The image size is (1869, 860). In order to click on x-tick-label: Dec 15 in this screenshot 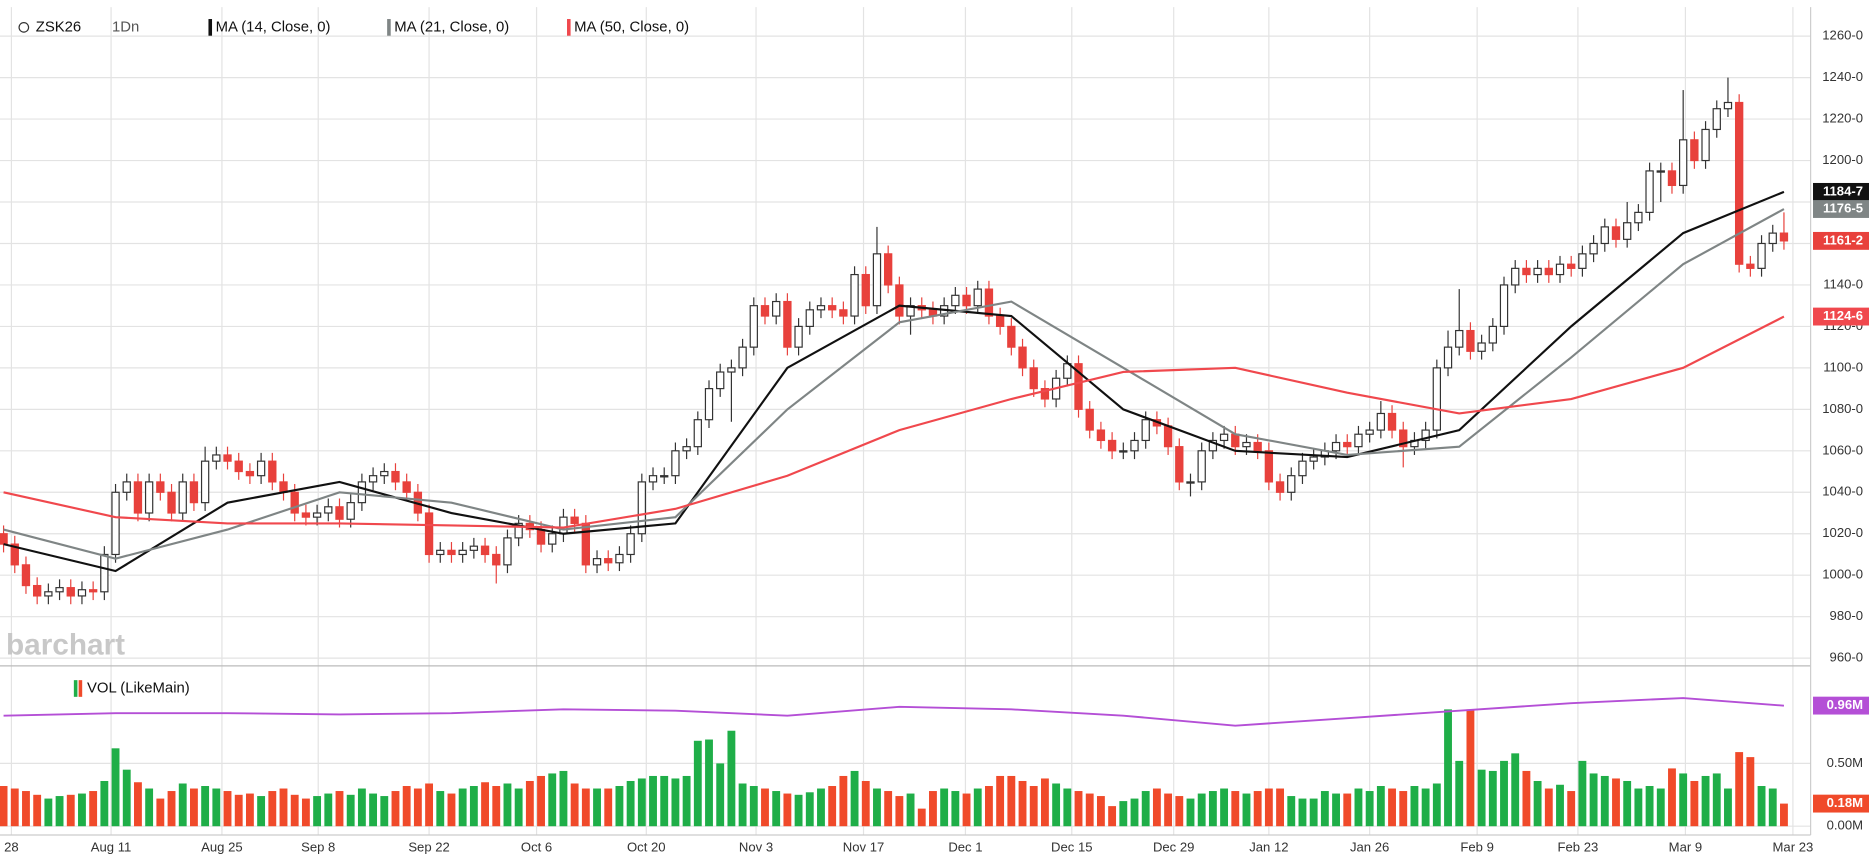, I will do `click(1072, 847)`.